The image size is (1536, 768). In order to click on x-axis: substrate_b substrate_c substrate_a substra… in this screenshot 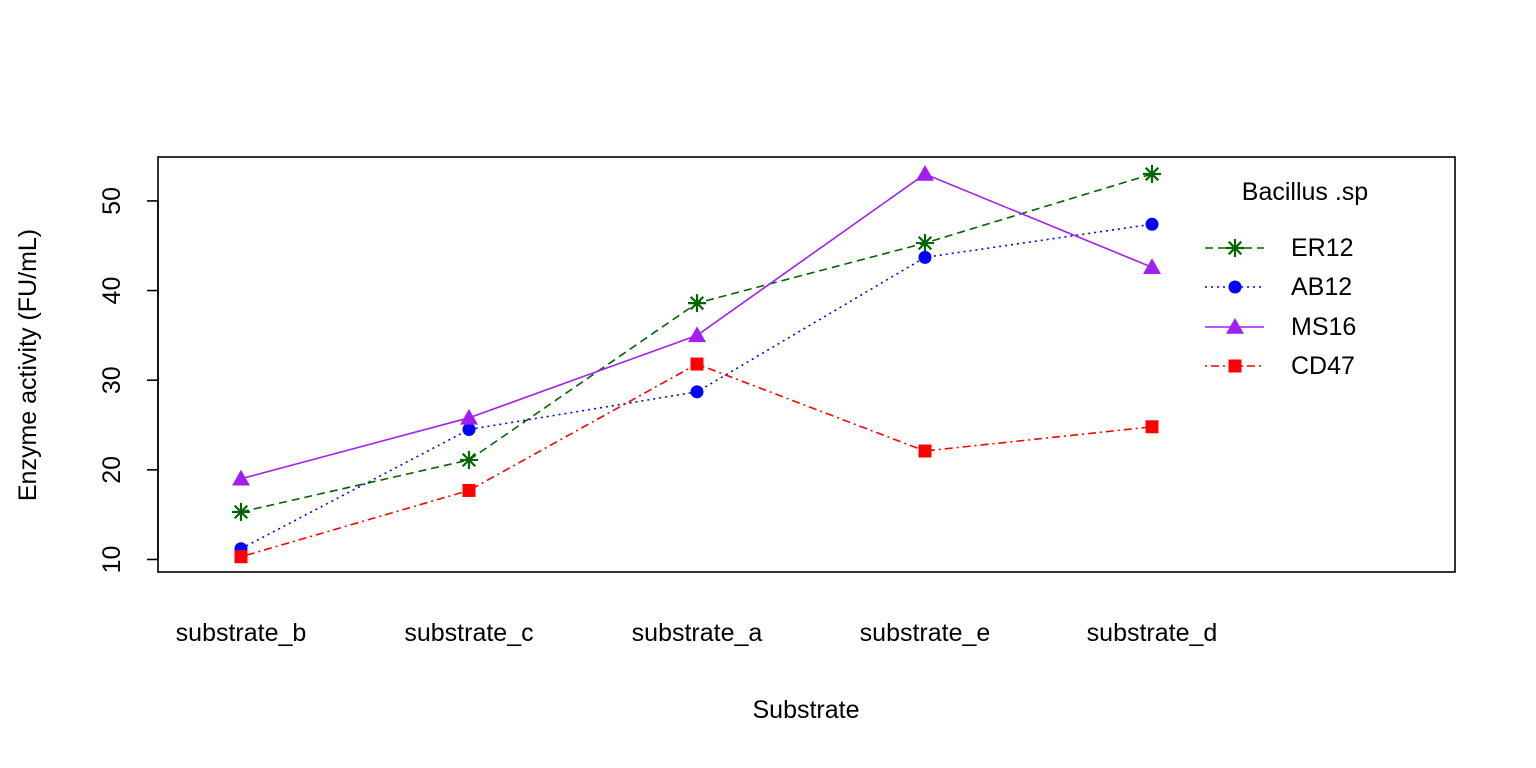, I will do `click(697, 633)`.